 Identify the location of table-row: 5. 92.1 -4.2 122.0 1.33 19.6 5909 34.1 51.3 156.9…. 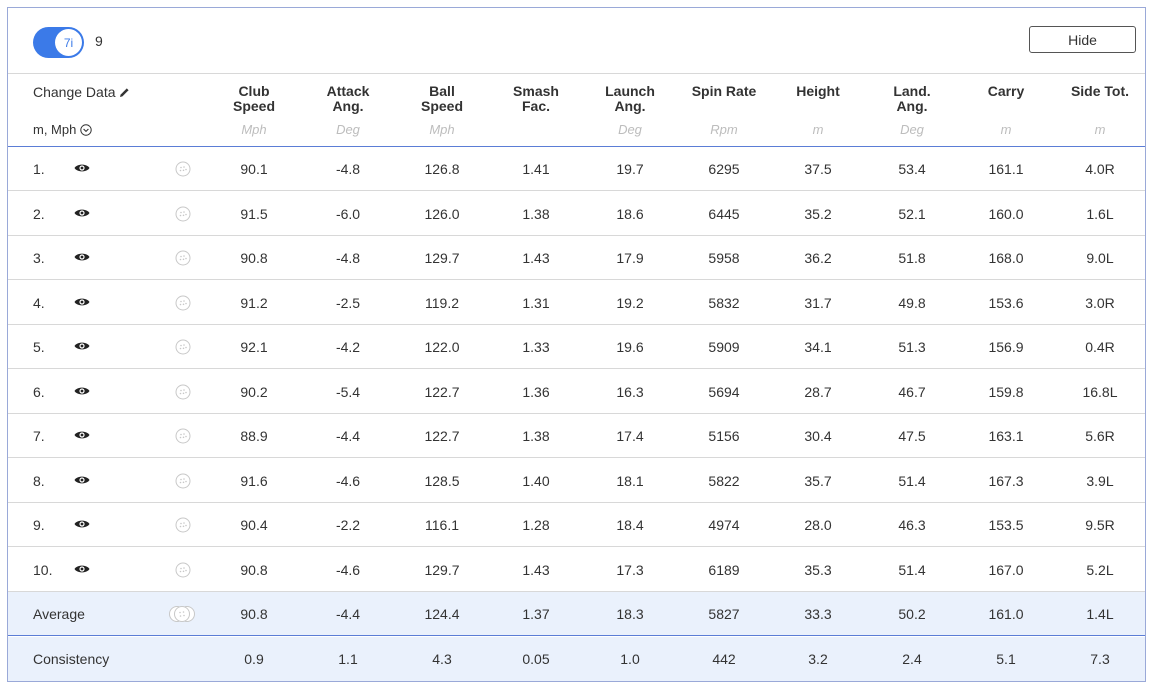
(576, 347).